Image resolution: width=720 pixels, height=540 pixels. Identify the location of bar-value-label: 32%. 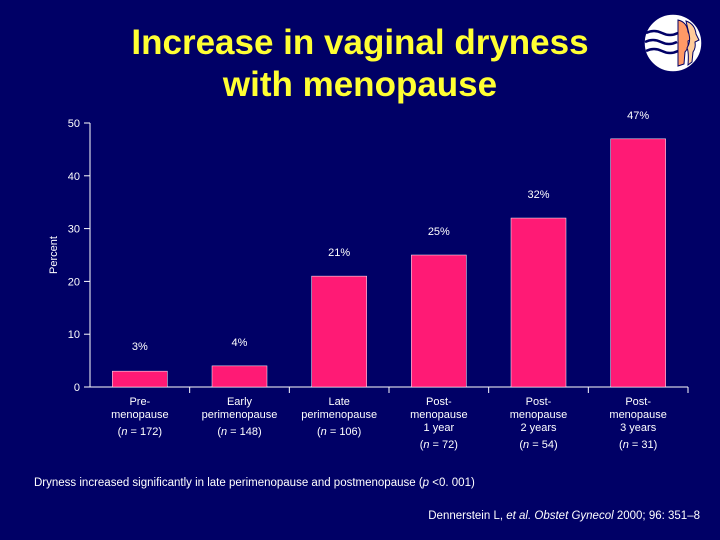
(538, 195).